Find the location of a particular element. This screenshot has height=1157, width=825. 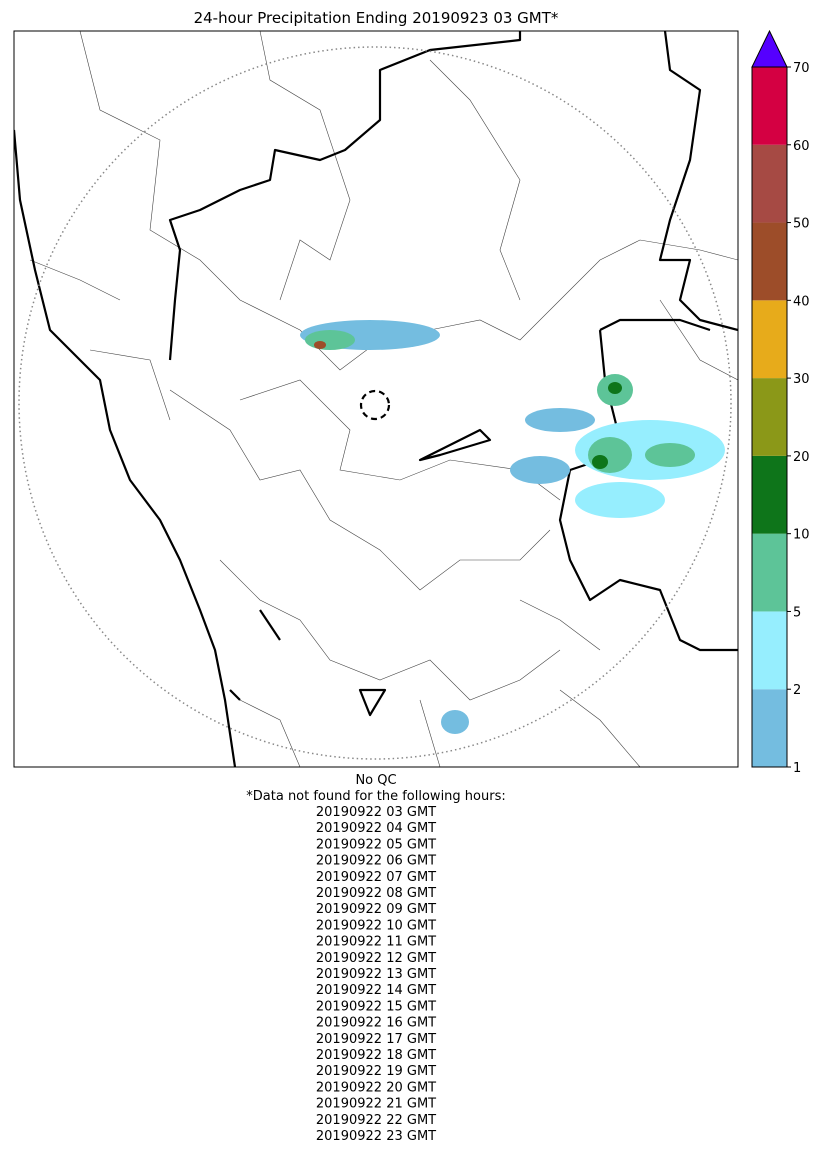

missing-hour: 20190922 07 GMT is located at coordinates (376, 877).